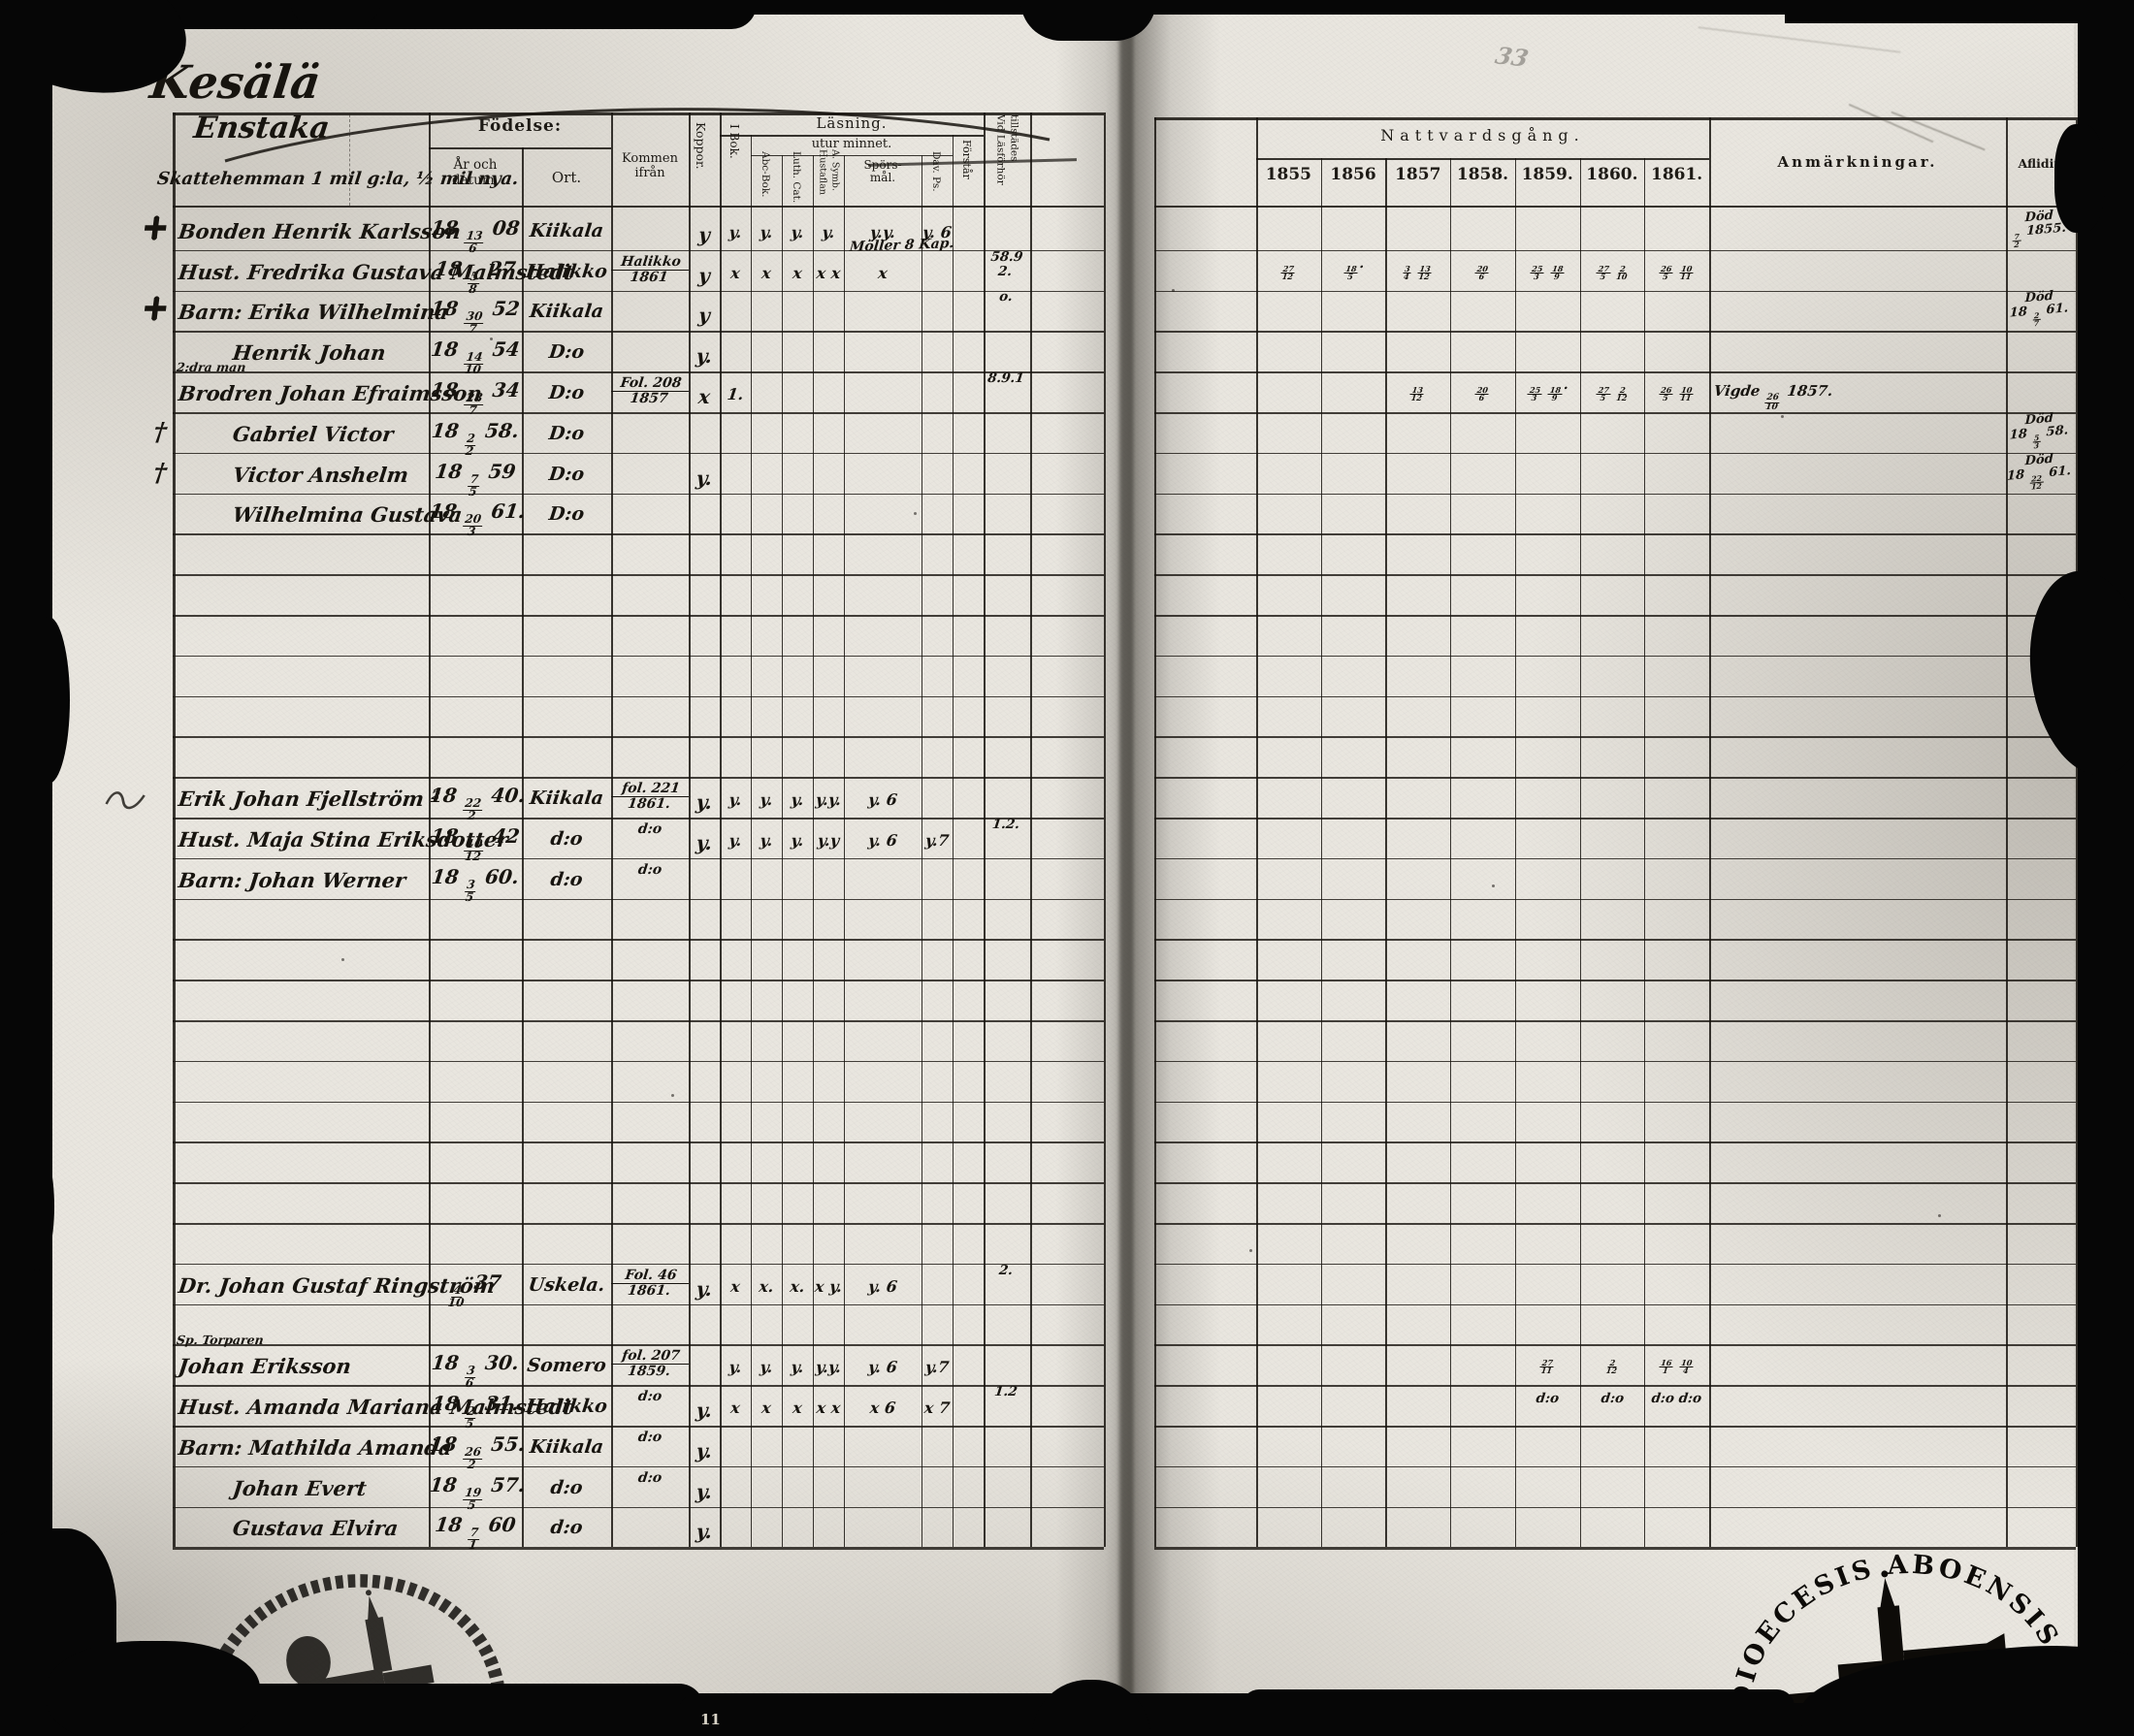  I want to click on header-nattvardsgang: Nattvardsgång., so click(1482, 135).